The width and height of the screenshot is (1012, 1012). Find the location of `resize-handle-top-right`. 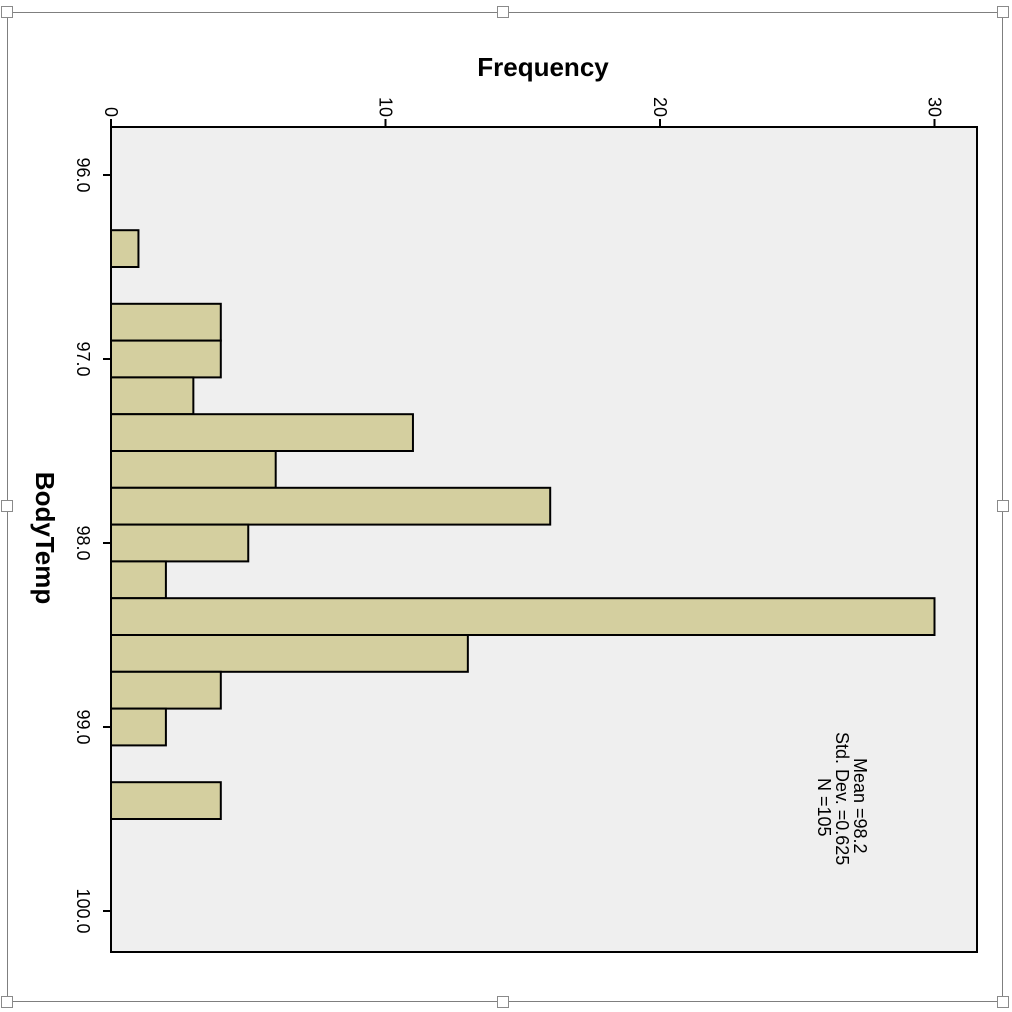

resize-handle-top-right is located at coordinates (1003, 12).